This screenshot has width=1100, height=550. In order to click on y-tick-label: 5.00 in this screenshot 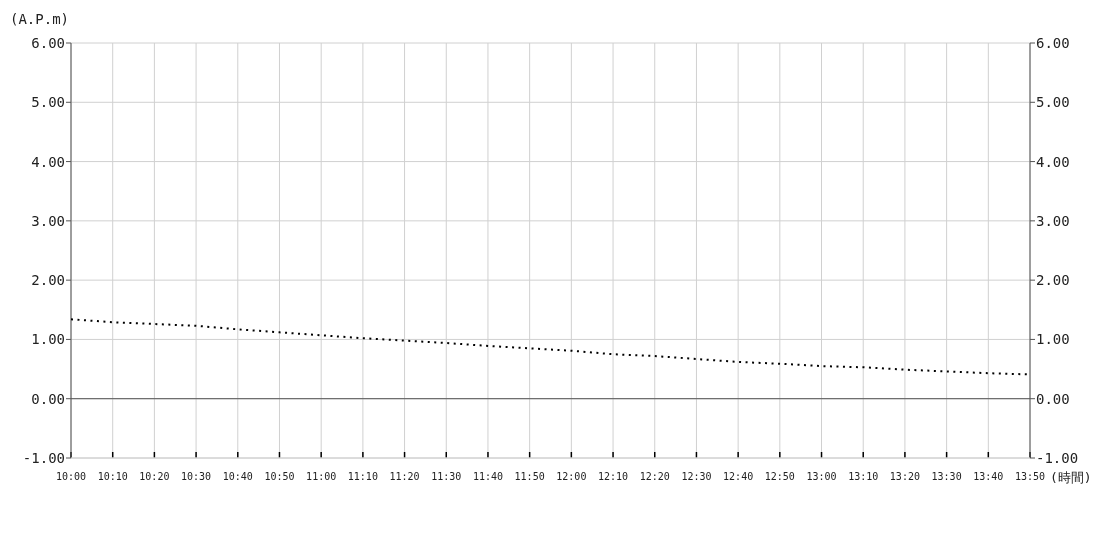, I will do `click(48, 102)`.